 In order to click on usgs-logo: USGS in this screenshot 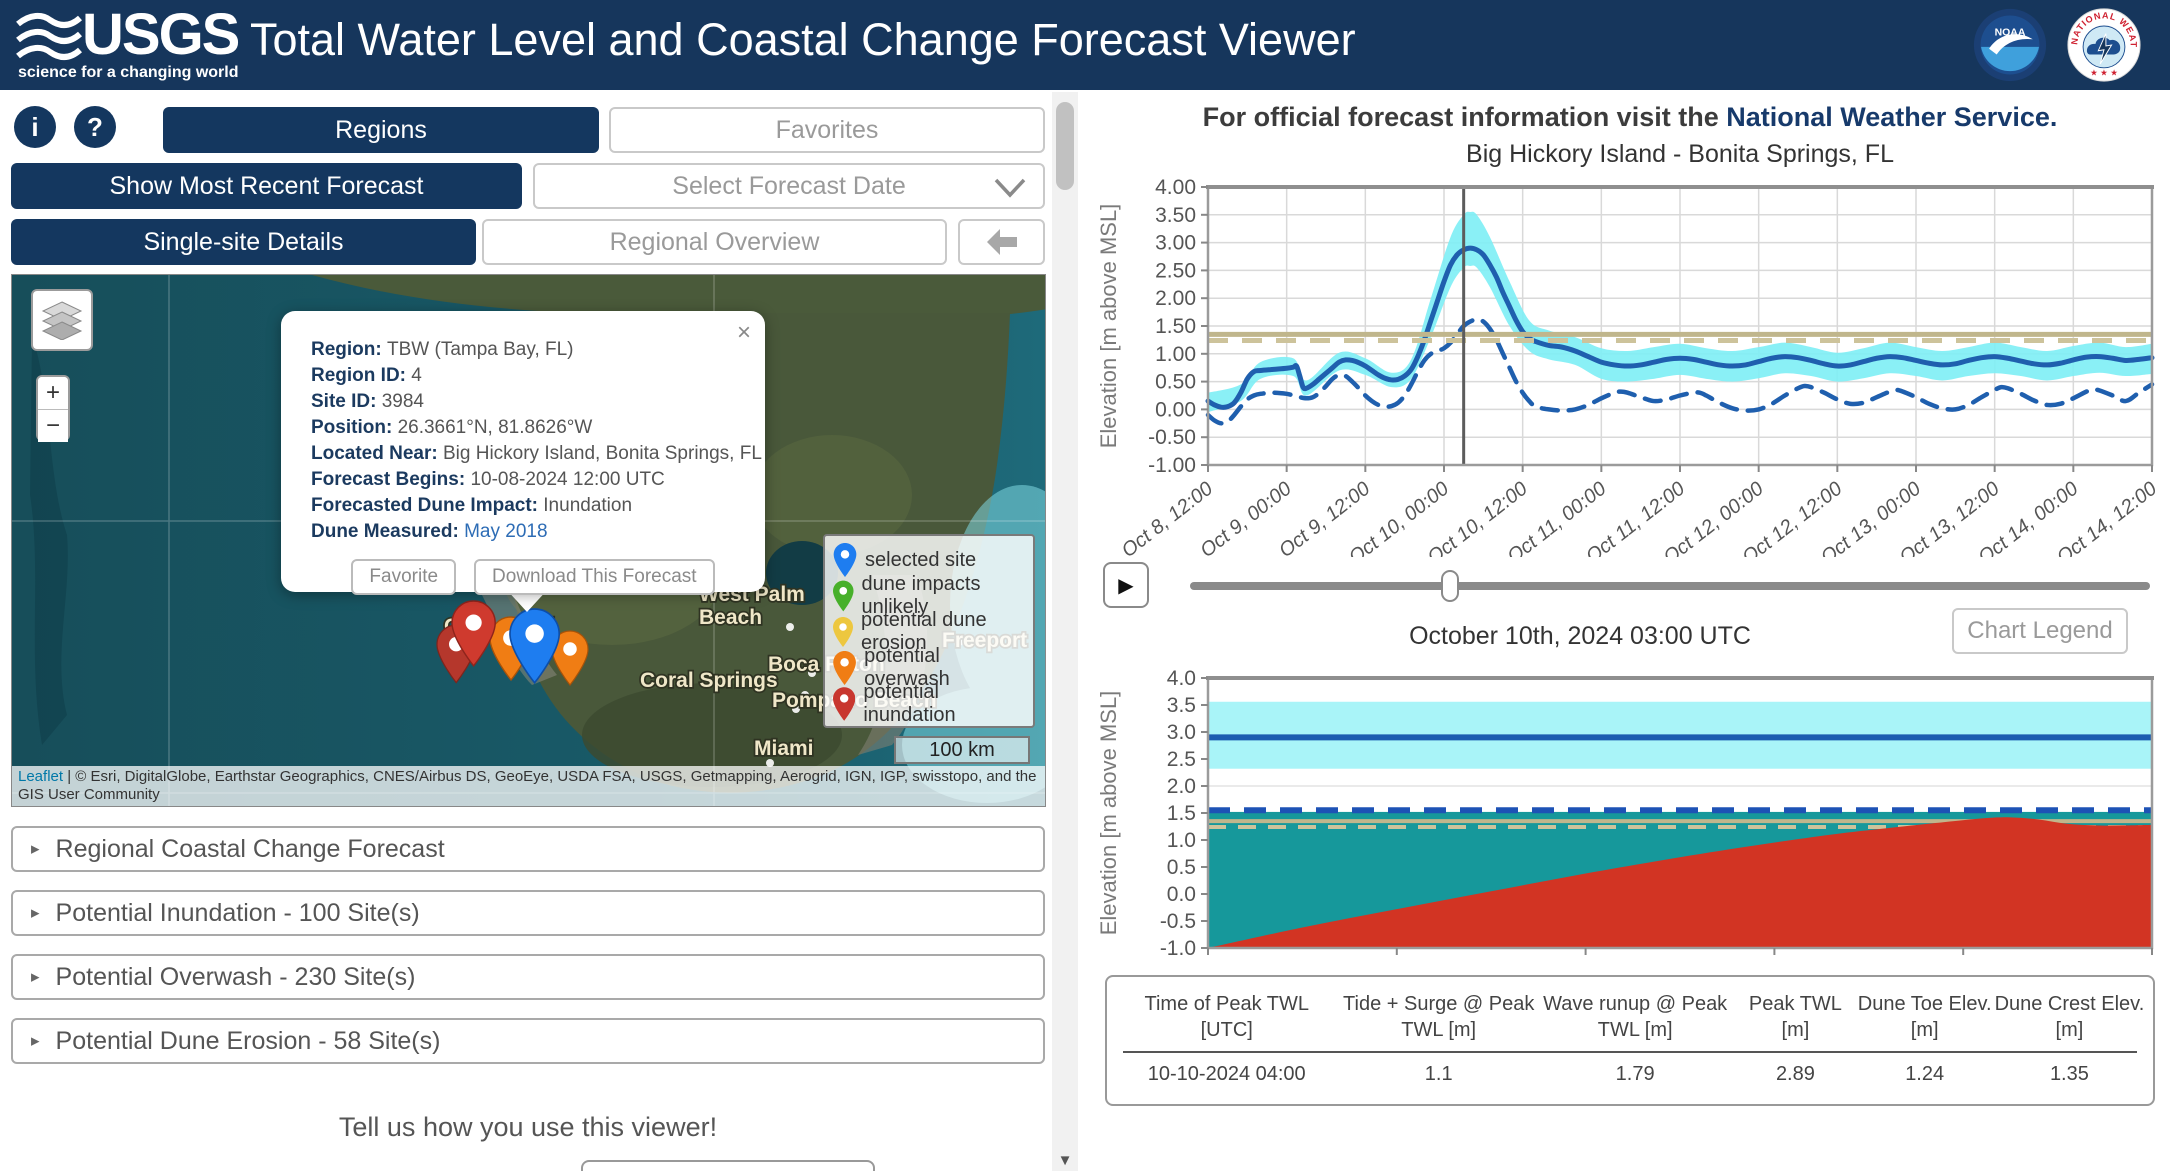, I will do `click(128, 37)`.